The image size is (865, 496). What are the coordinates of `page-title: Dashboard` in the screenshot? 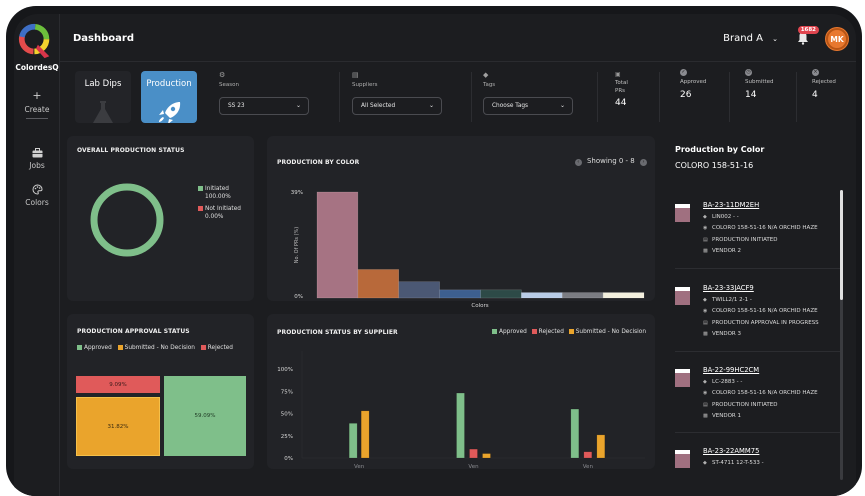 It's located at (103, 38).